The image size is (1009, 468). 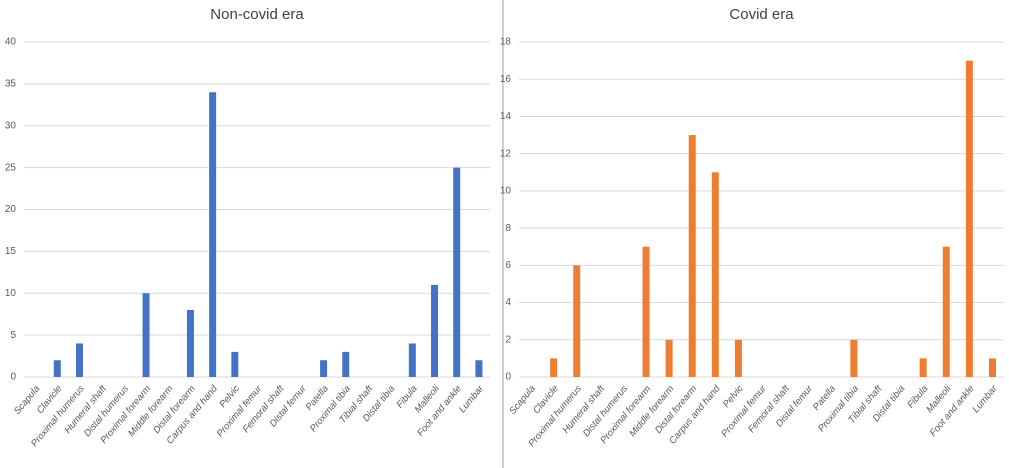 I want to click on y-tick-label: 6, so click(x=508, y=265).